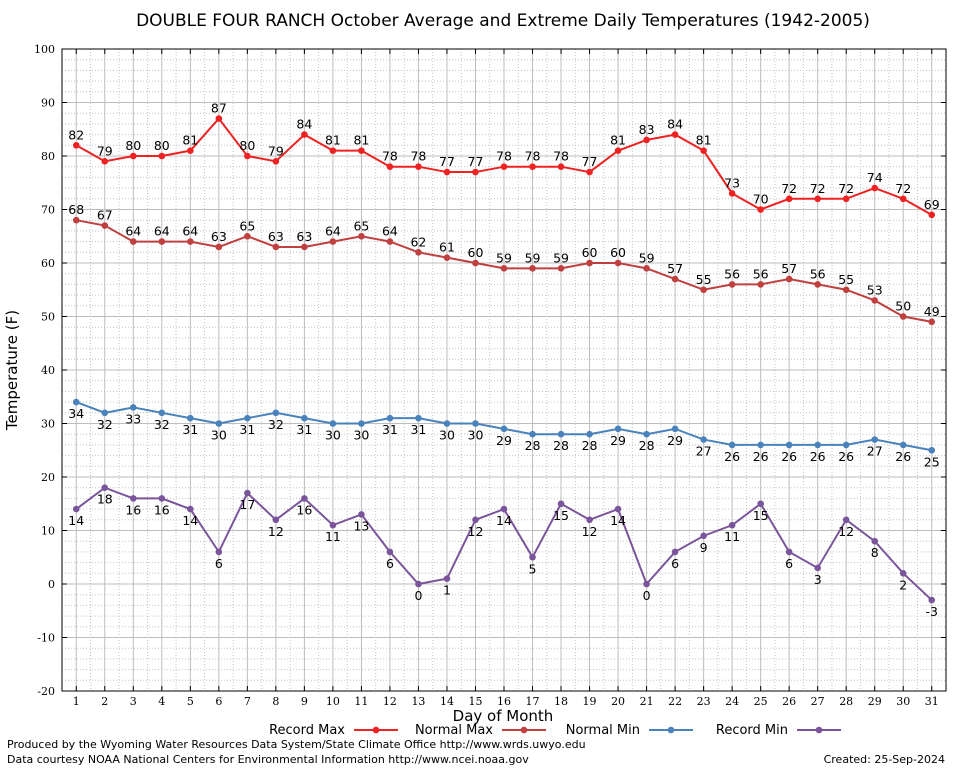  I want to click on data-label: 82, so click(76, 134).